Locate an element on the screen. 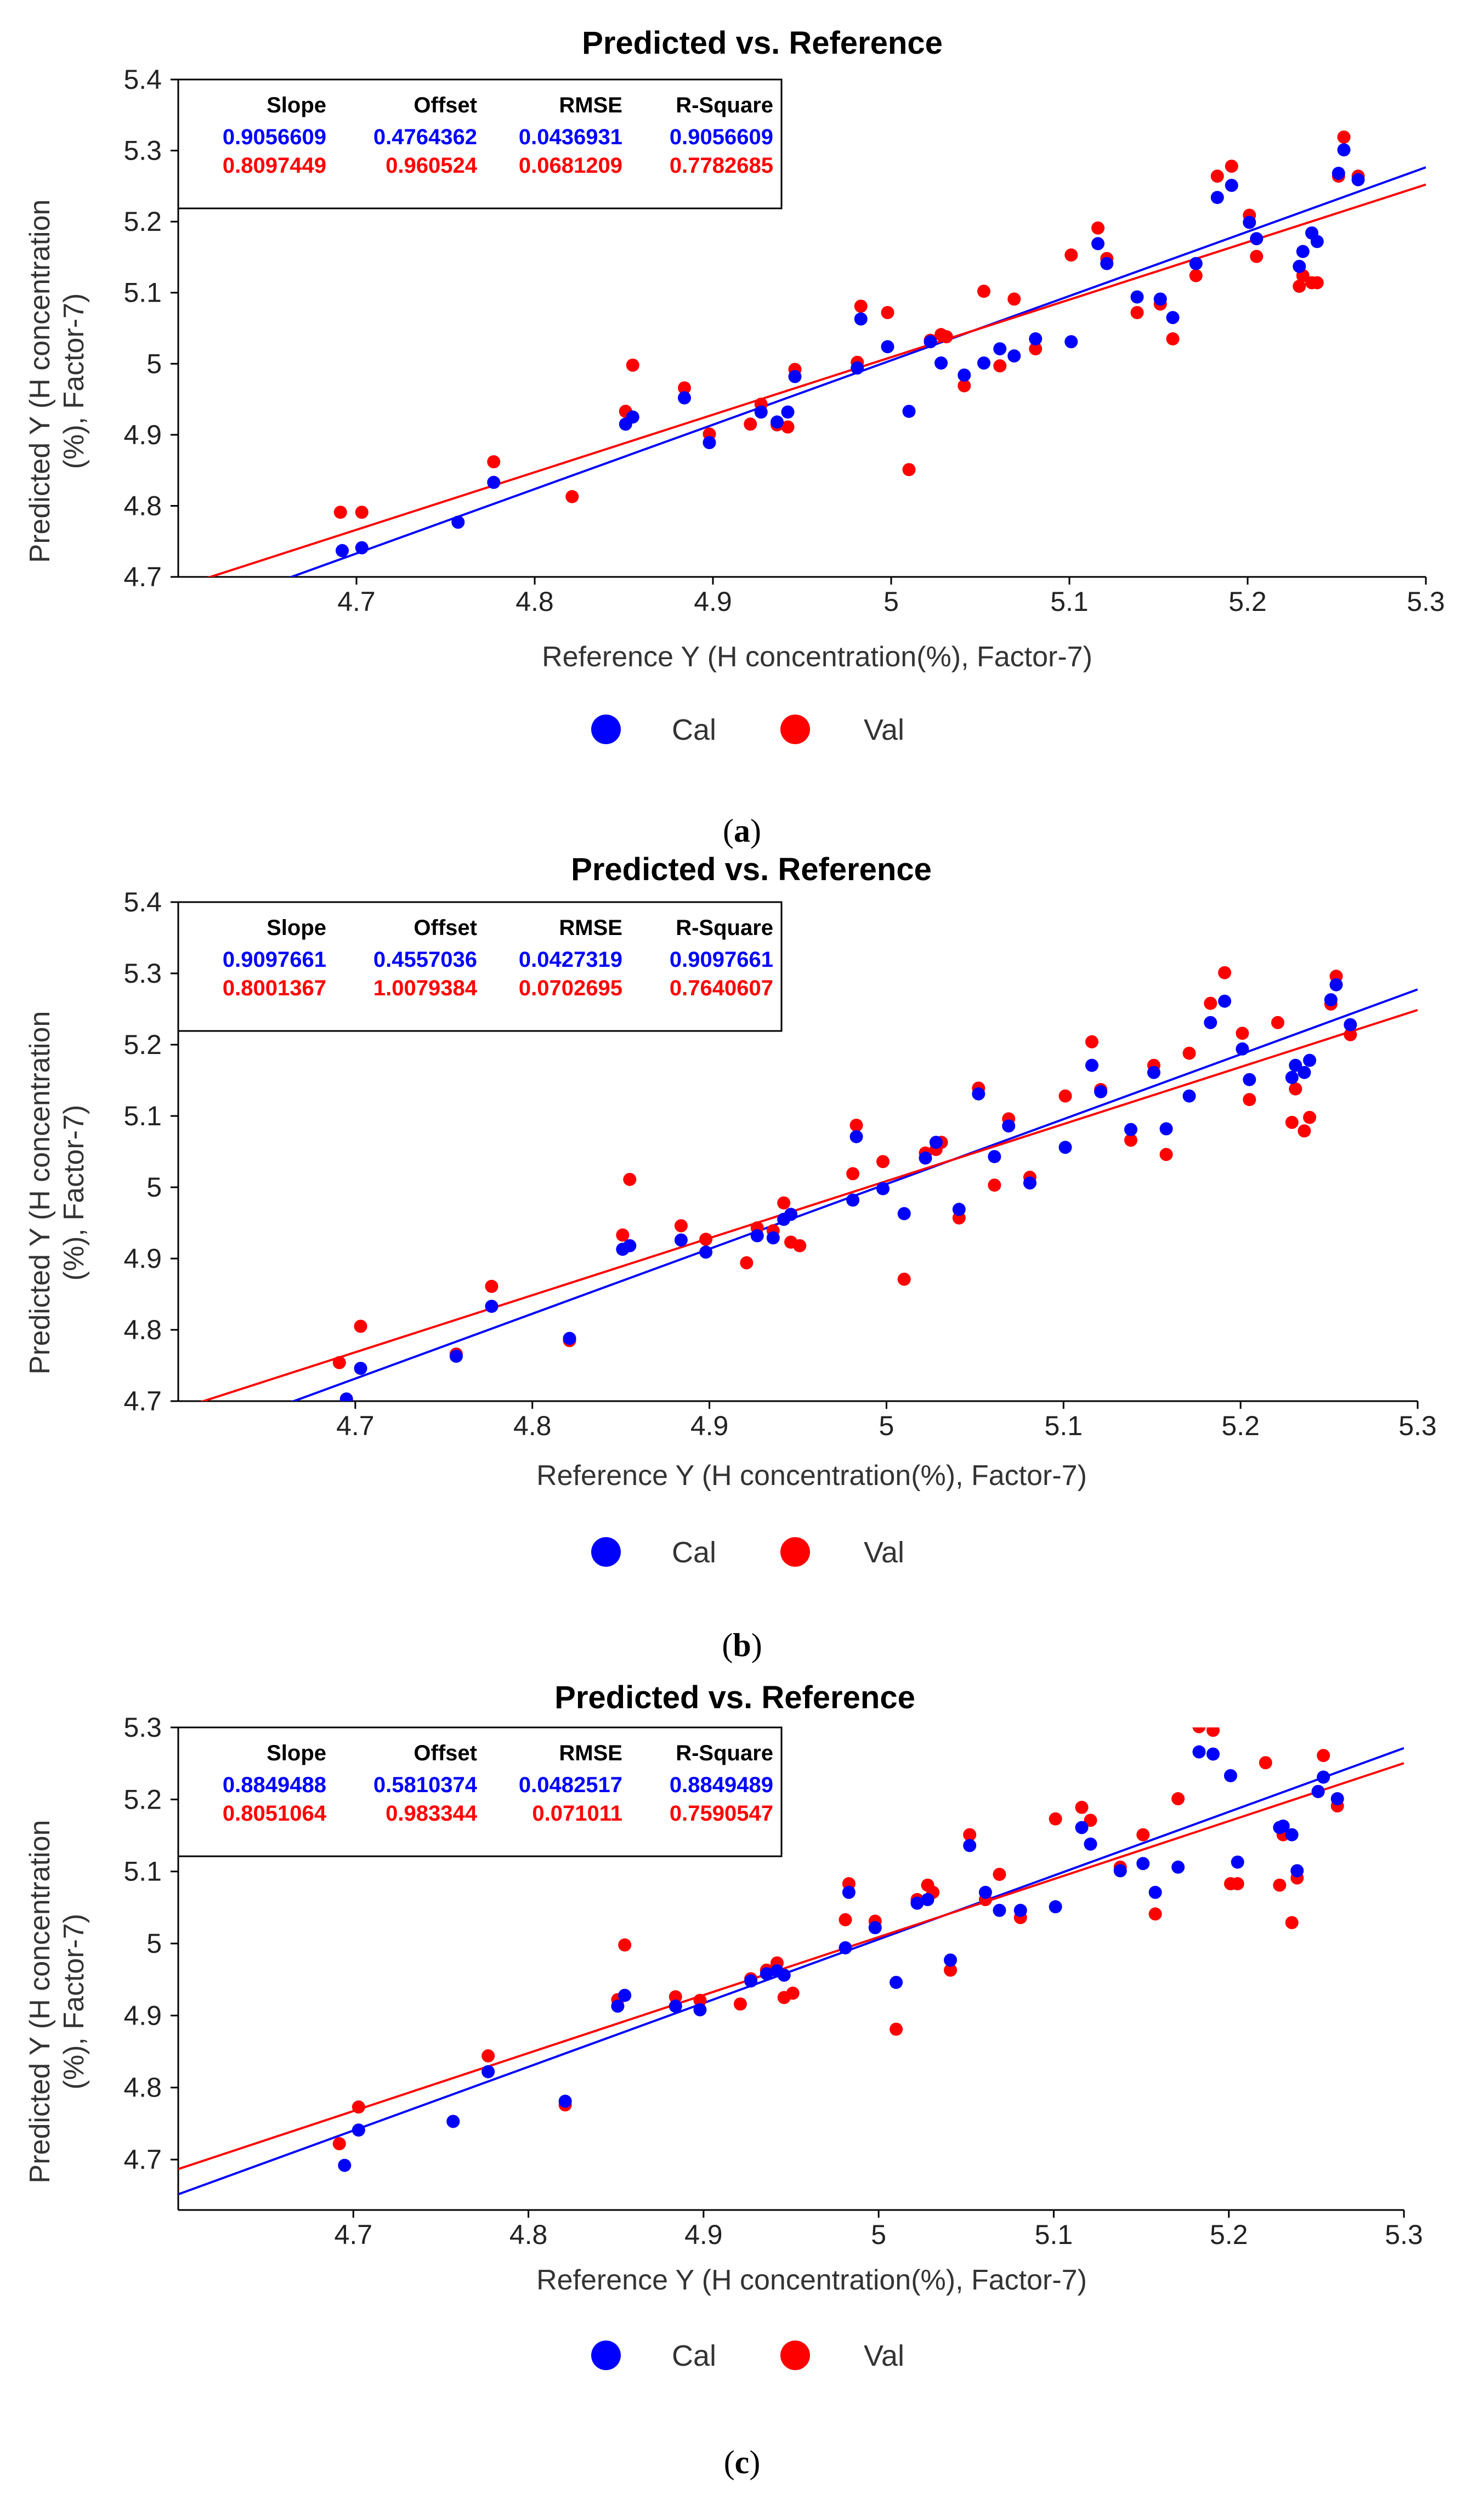  stats-value-cal: 0.8849489 is located at coordinates (722, 1785).